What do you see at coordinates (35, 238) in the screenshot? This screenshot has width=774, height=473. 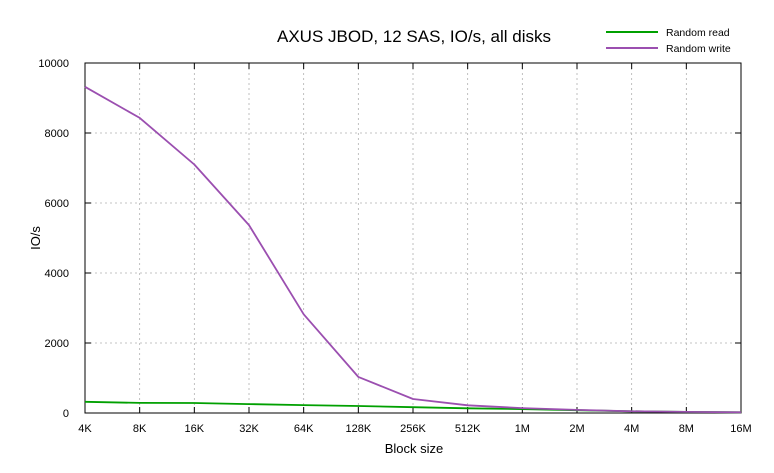 I see `y-axis-label: IO/s` at bounding box center [35, 238].